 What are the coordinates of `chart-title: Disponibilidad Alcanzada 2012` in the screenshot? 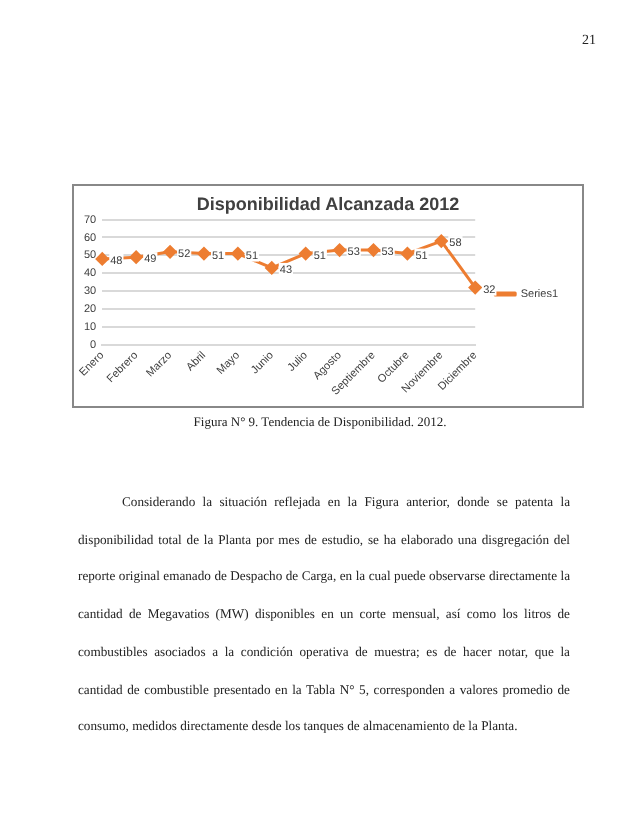 It's located at (328, 203).